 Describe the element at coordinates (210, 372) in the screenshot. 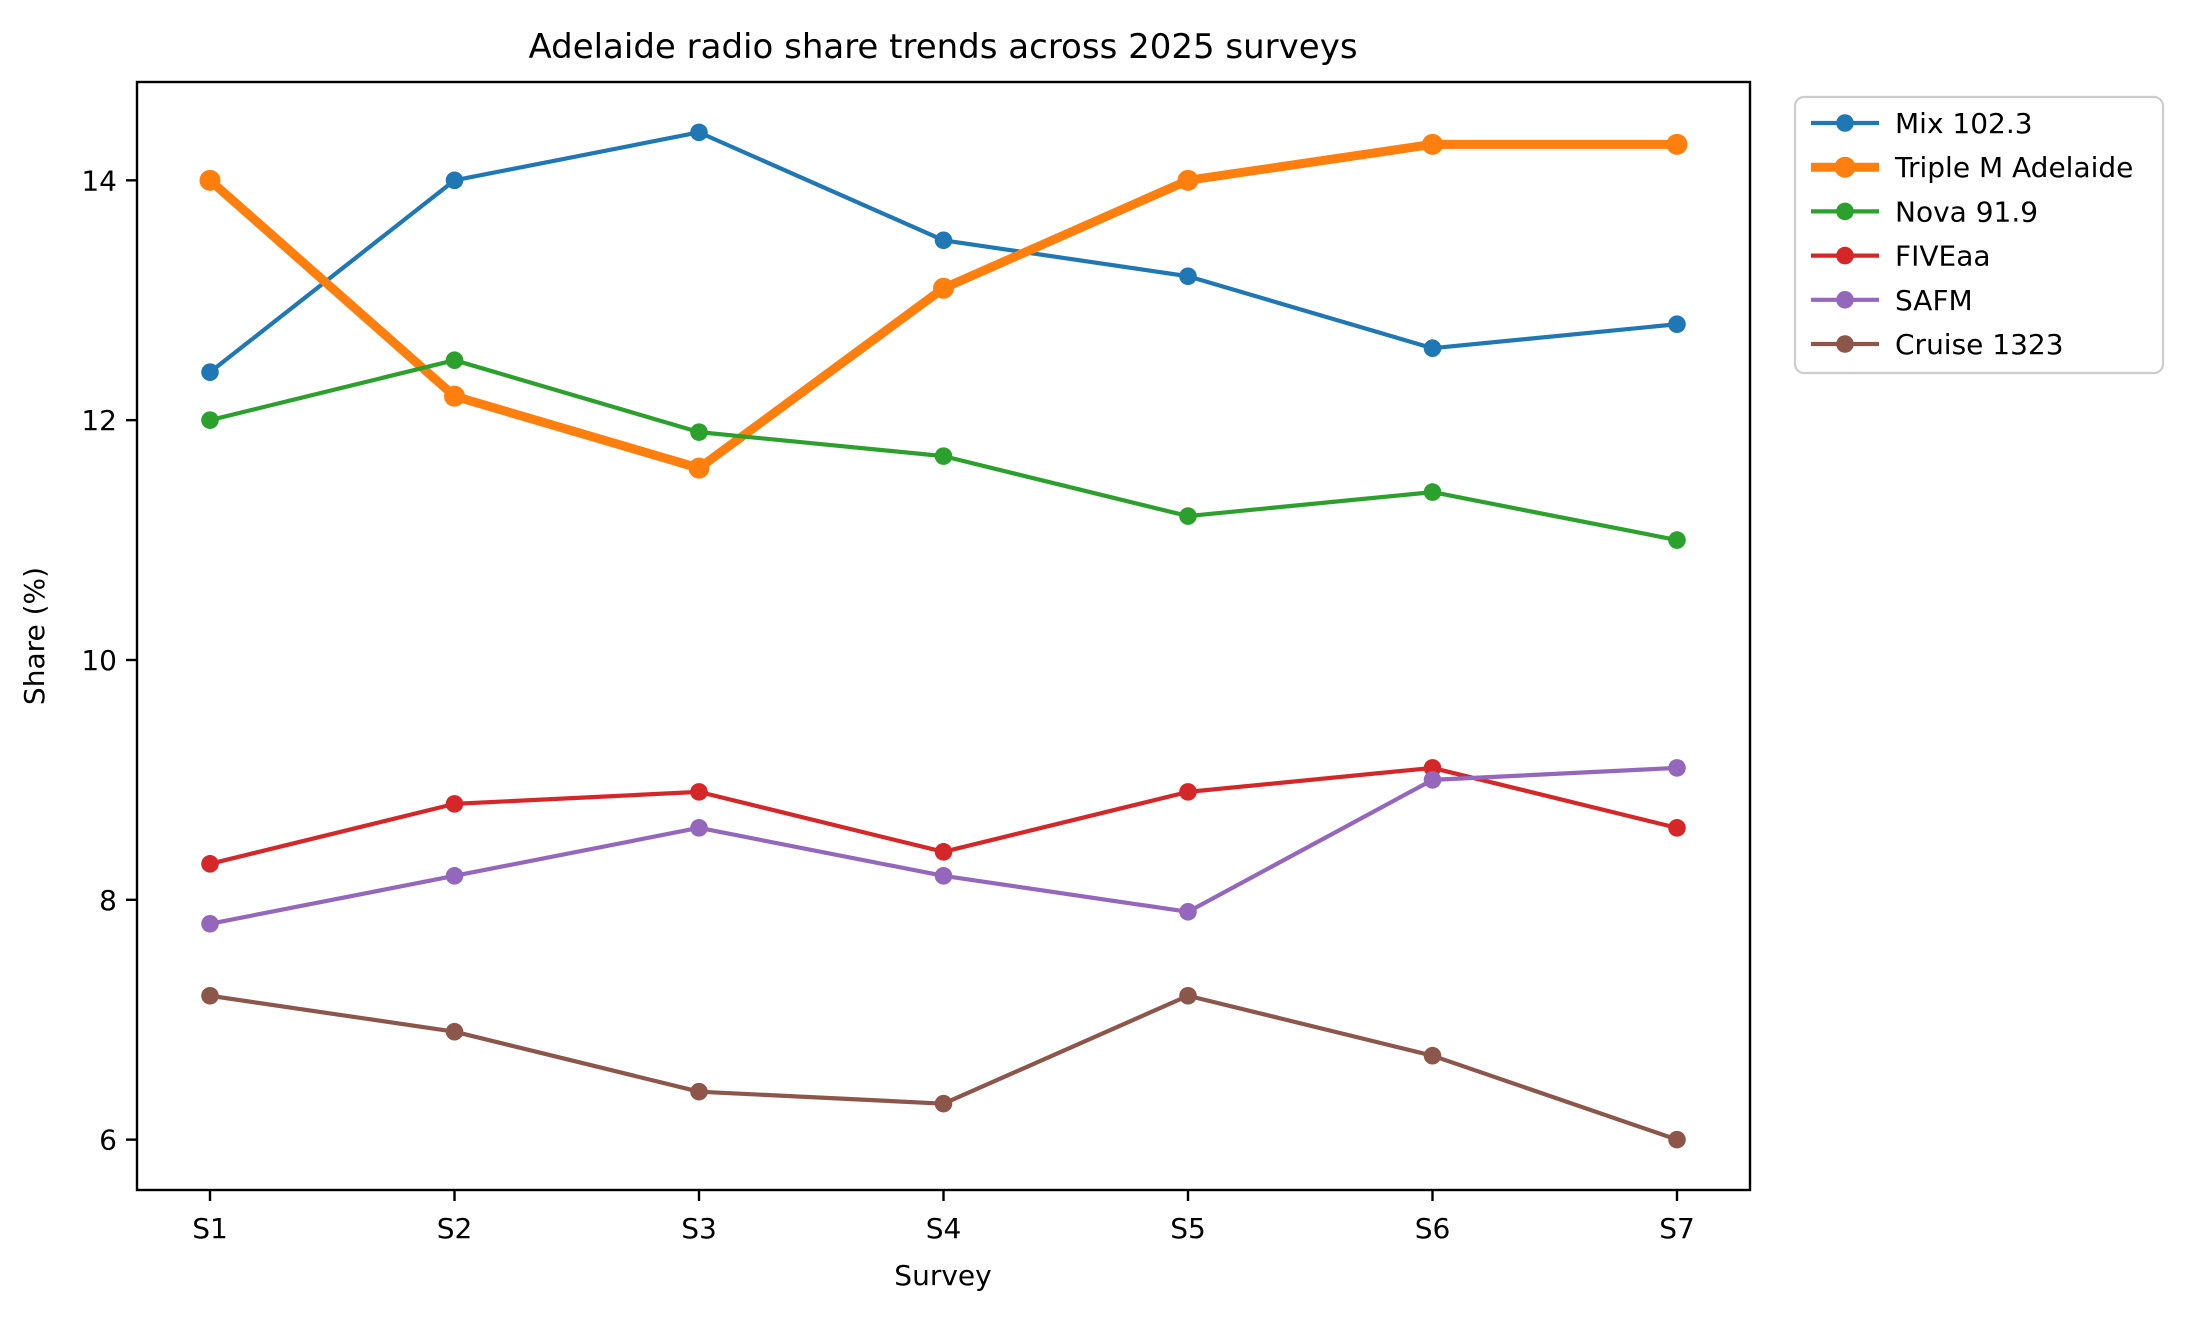

I see `data-point-mix-102-3-s1` at that location.